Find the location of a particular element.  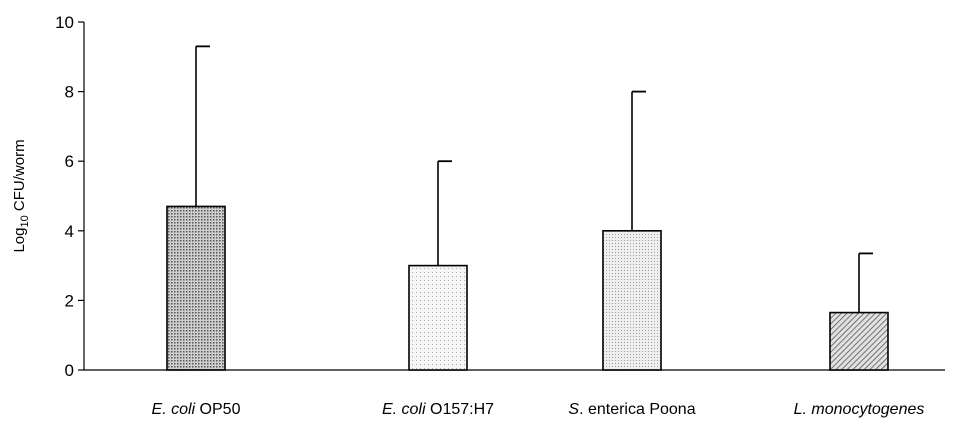

category-label-italic: S is located at coordinates (573, 409).